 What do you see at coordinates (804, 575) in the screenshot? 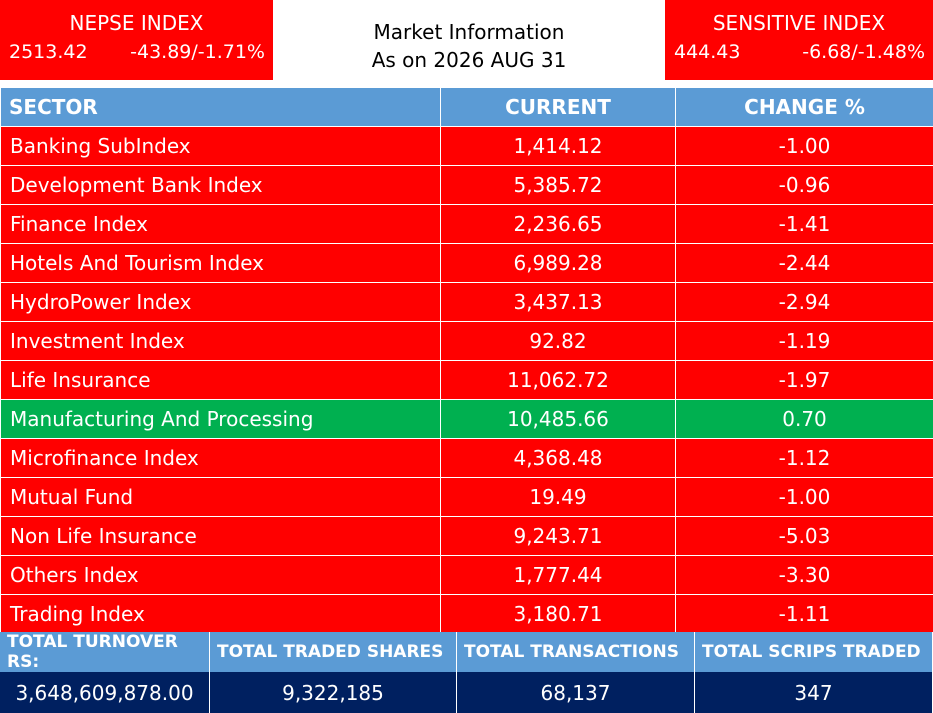
I see `sector-change: -3.30` at bounding box center [804, 575].